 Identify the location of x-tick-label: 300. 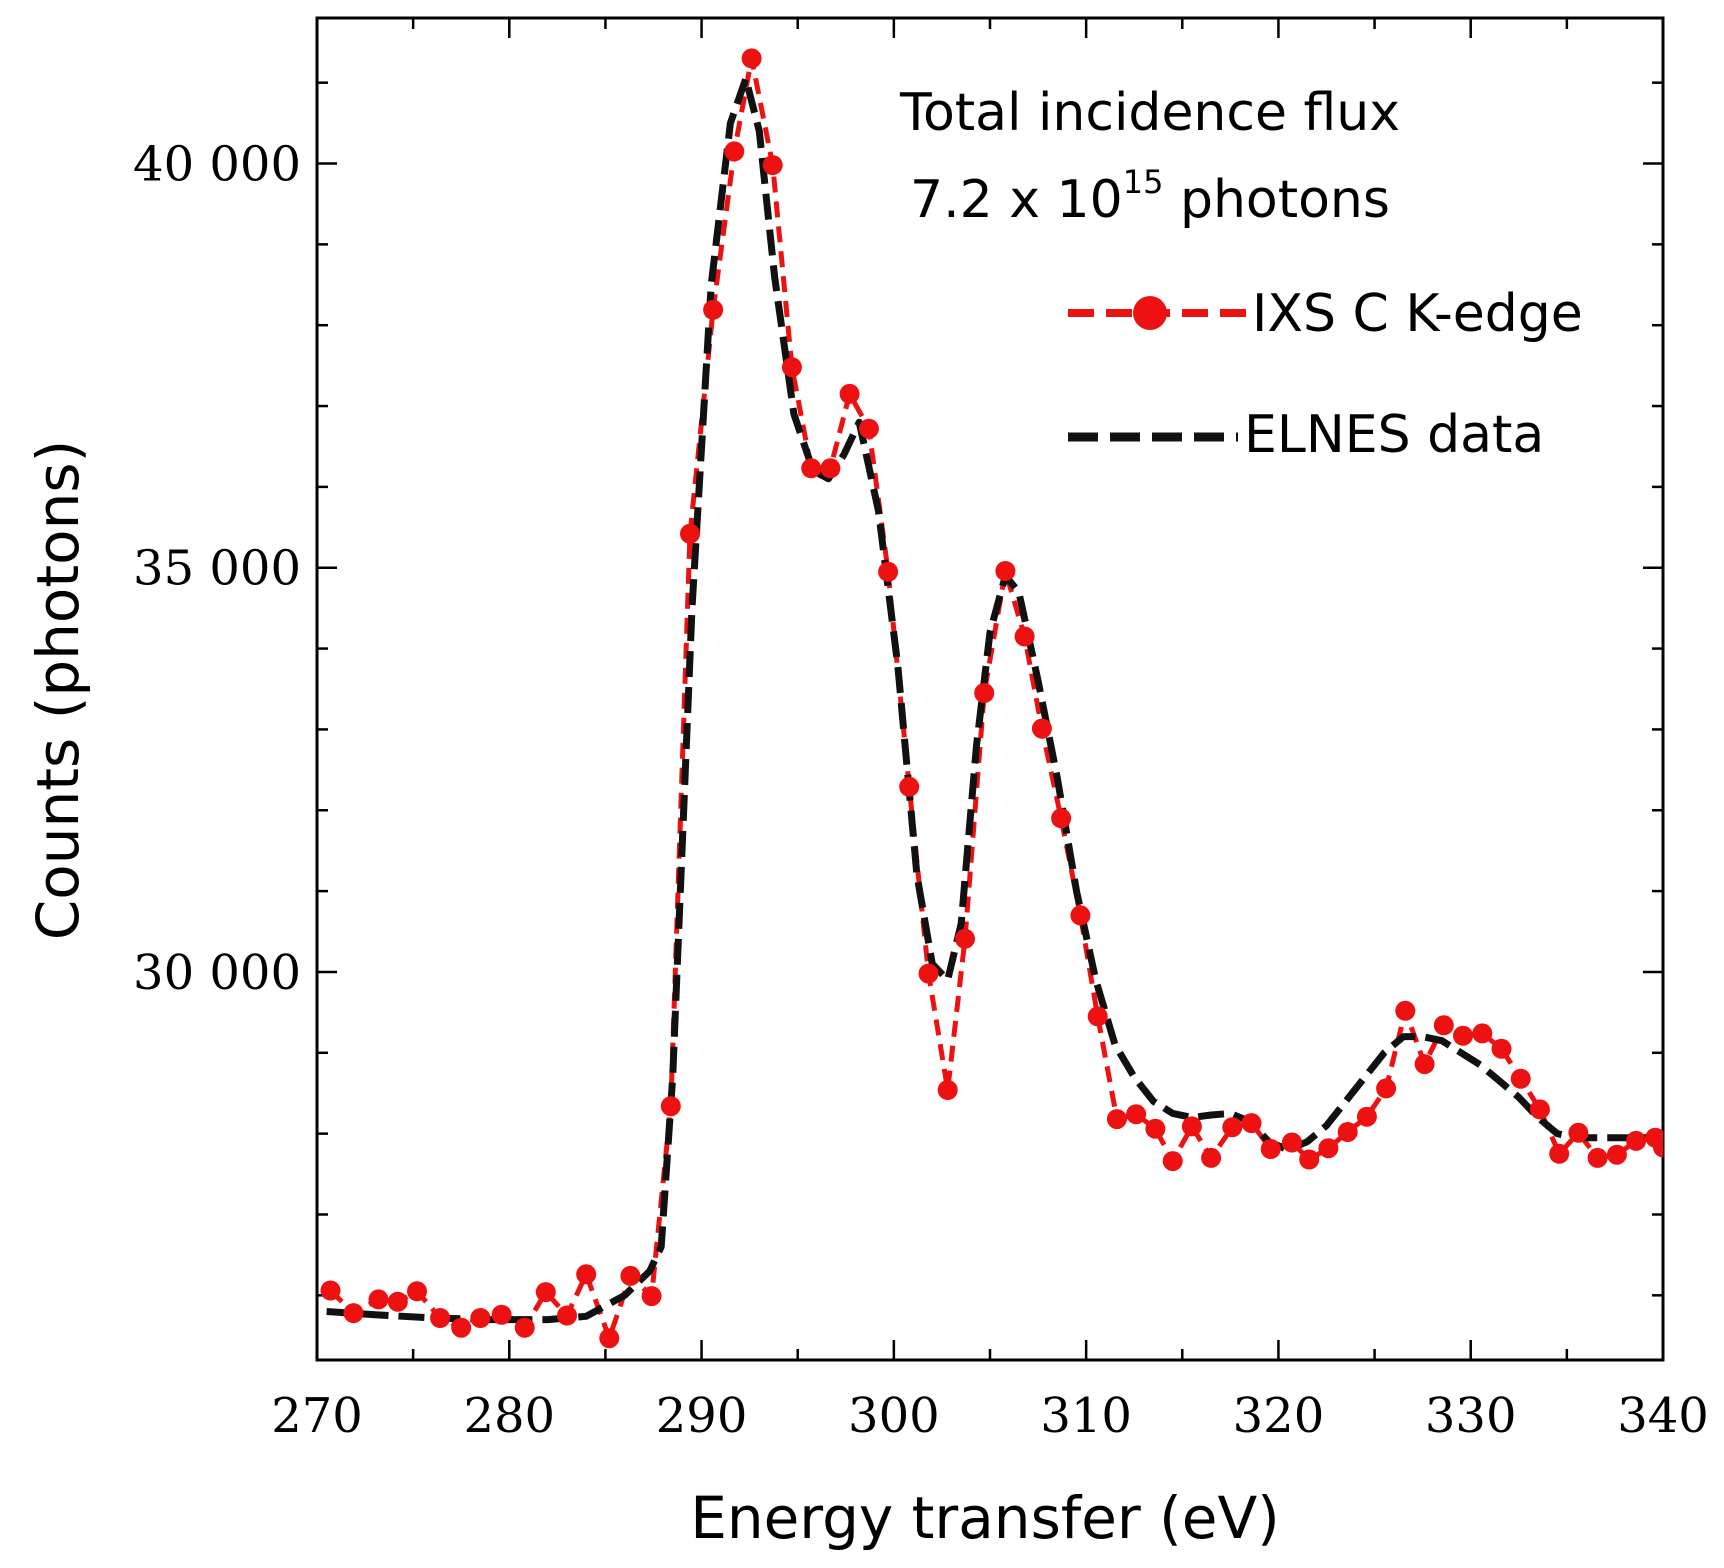
(894, 1416).